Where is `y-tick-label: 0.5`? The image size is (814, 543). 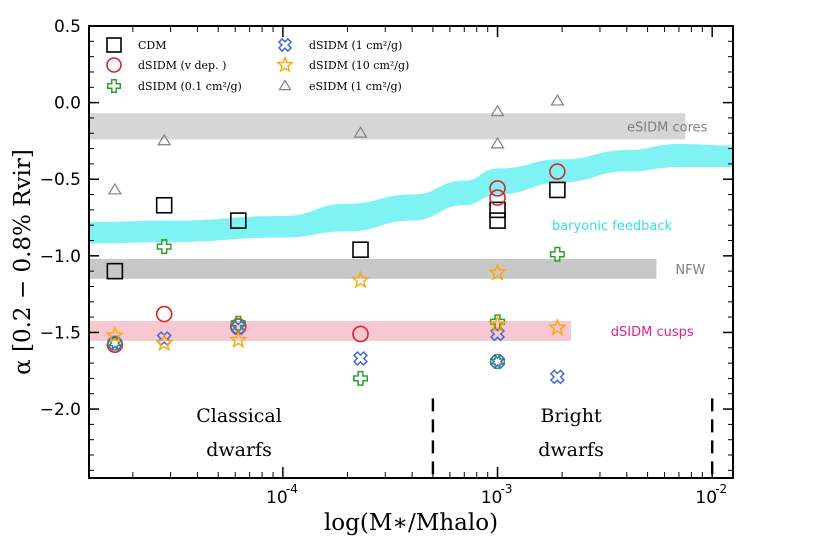 y-tick-label: 0.5 is located at coordinates (67, 27).